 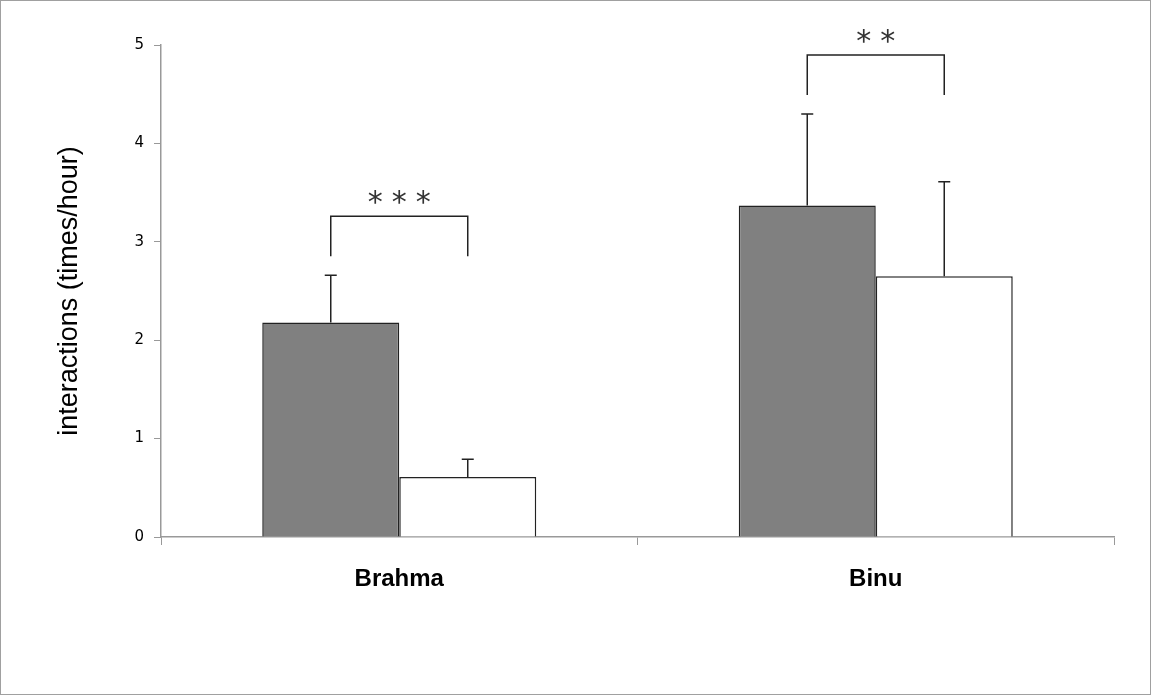 What do you see at coordinates (139, 437) in the screenshot?
I see `y-tick-label: 1` at bounding box center [139, 437].